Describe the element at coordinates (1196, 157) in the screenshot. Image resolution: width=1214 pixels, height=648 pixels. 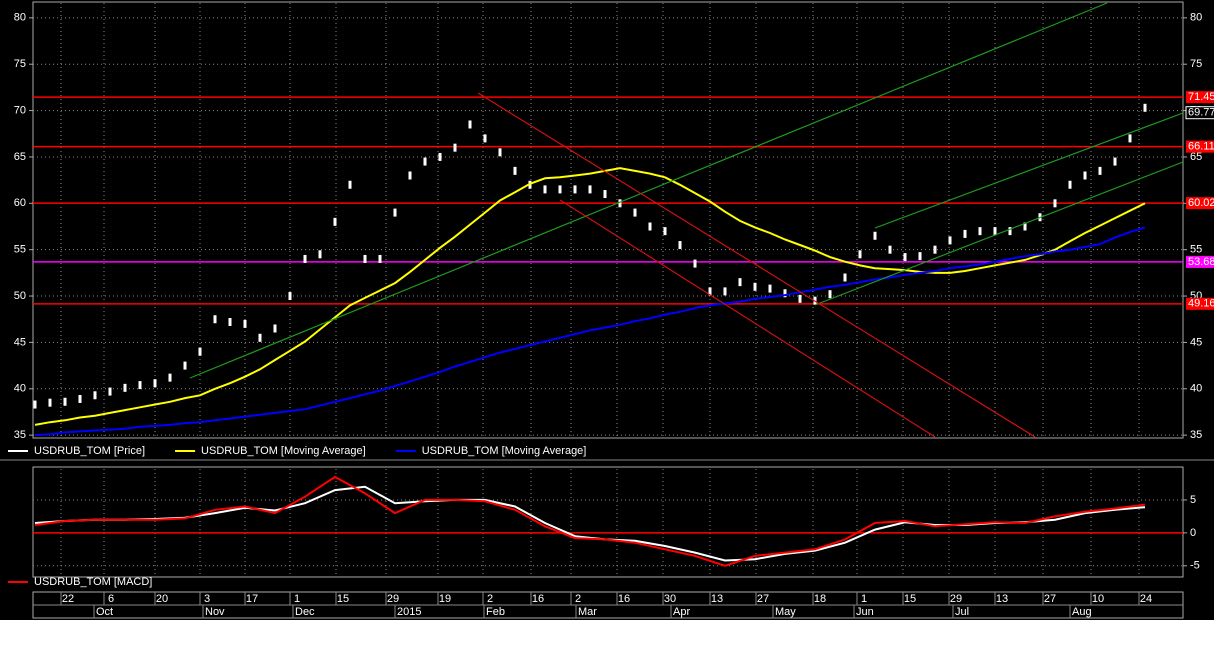
I see `y-tick-label: 65` at that location.